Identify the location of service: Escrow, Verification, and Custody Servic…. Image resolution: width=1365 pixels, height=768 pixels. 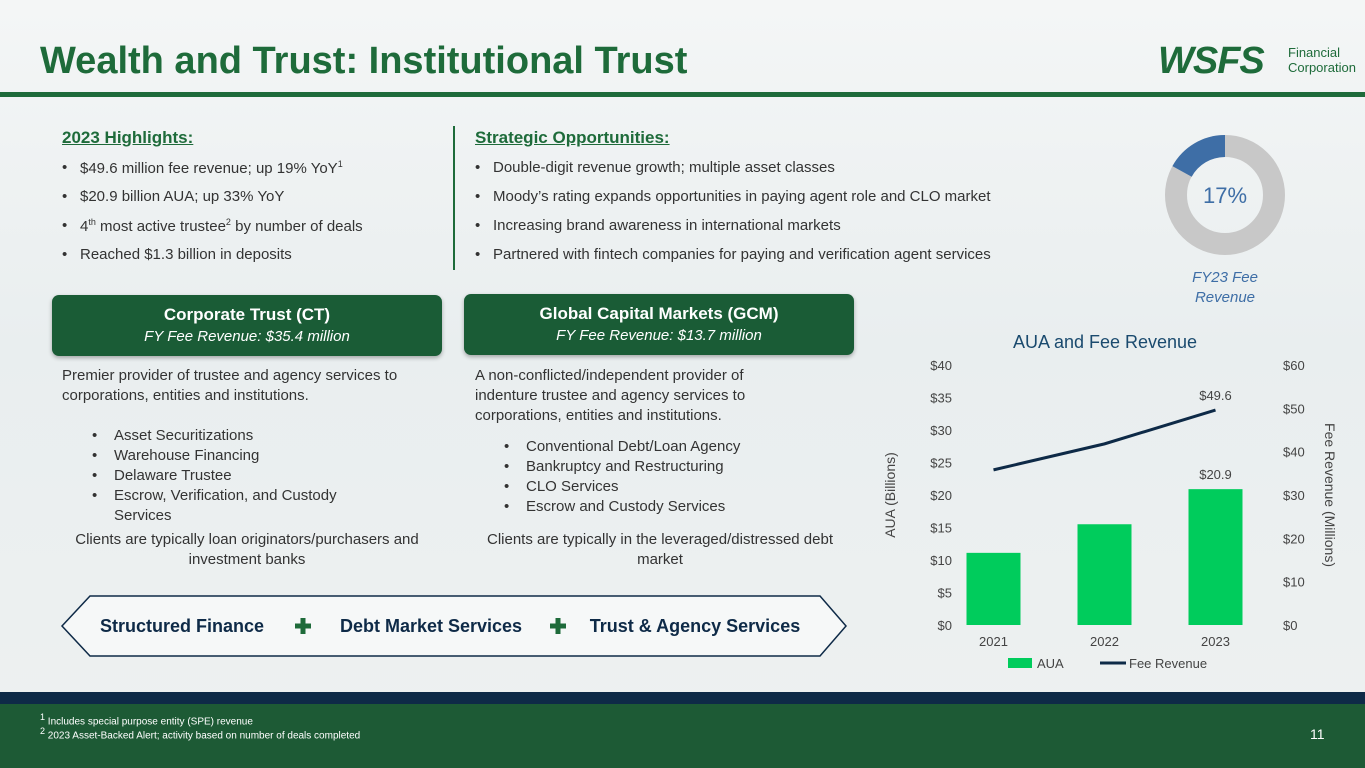
(237, 506).